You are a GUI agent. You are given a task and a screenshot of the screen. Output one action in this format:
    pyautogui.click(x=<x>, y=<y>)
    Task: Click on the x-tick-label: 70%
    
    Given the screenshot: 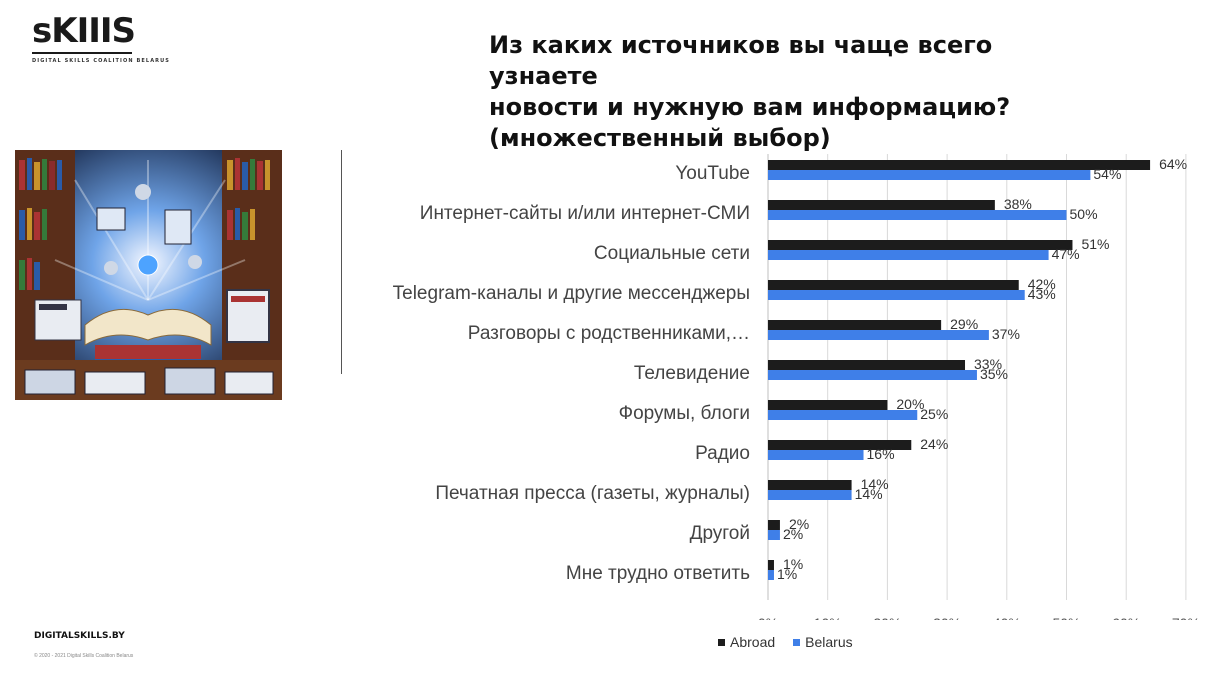 What is the action you would take?
    pyautogui.click(x=1186, y=617)
    